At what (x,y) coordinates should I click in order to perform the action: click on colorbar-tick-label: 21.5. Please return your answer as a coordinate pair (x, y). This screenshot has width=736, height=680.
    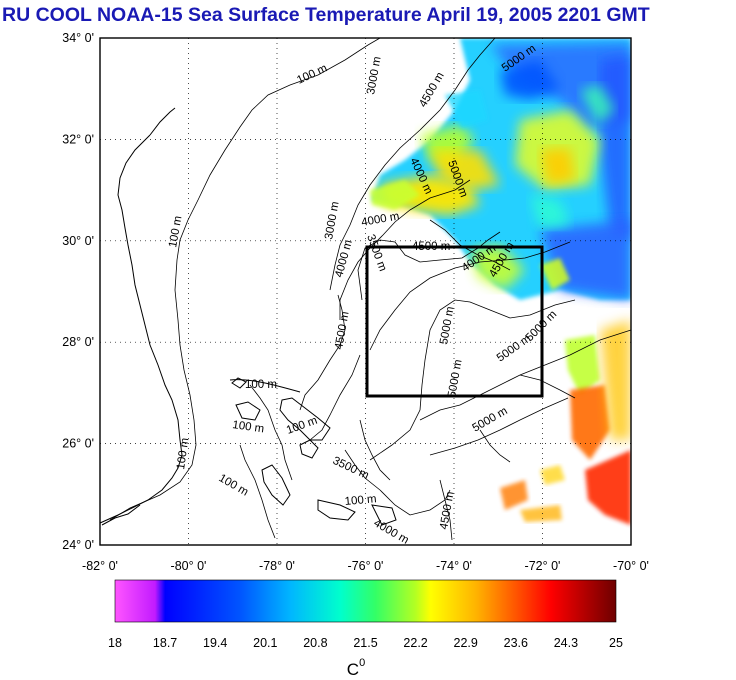
    Looking at the image, I should click on (365, 643).